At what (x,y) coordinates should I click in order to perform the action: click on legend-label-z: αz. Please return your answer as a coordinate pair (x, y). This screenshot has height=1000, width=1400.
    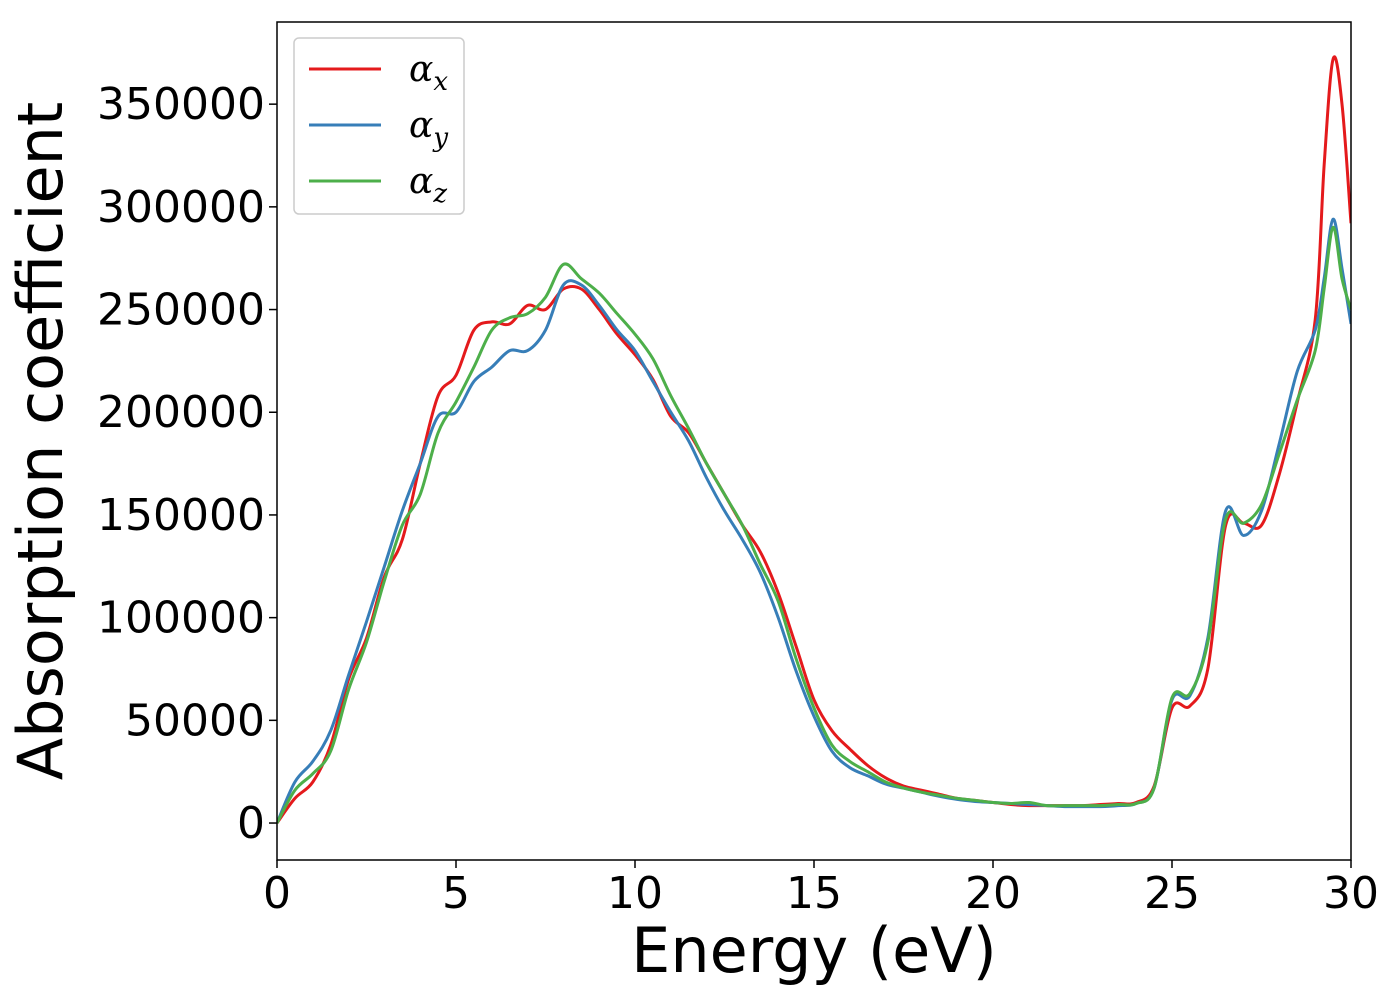
    Looking at the image, I should click on (428, 185).